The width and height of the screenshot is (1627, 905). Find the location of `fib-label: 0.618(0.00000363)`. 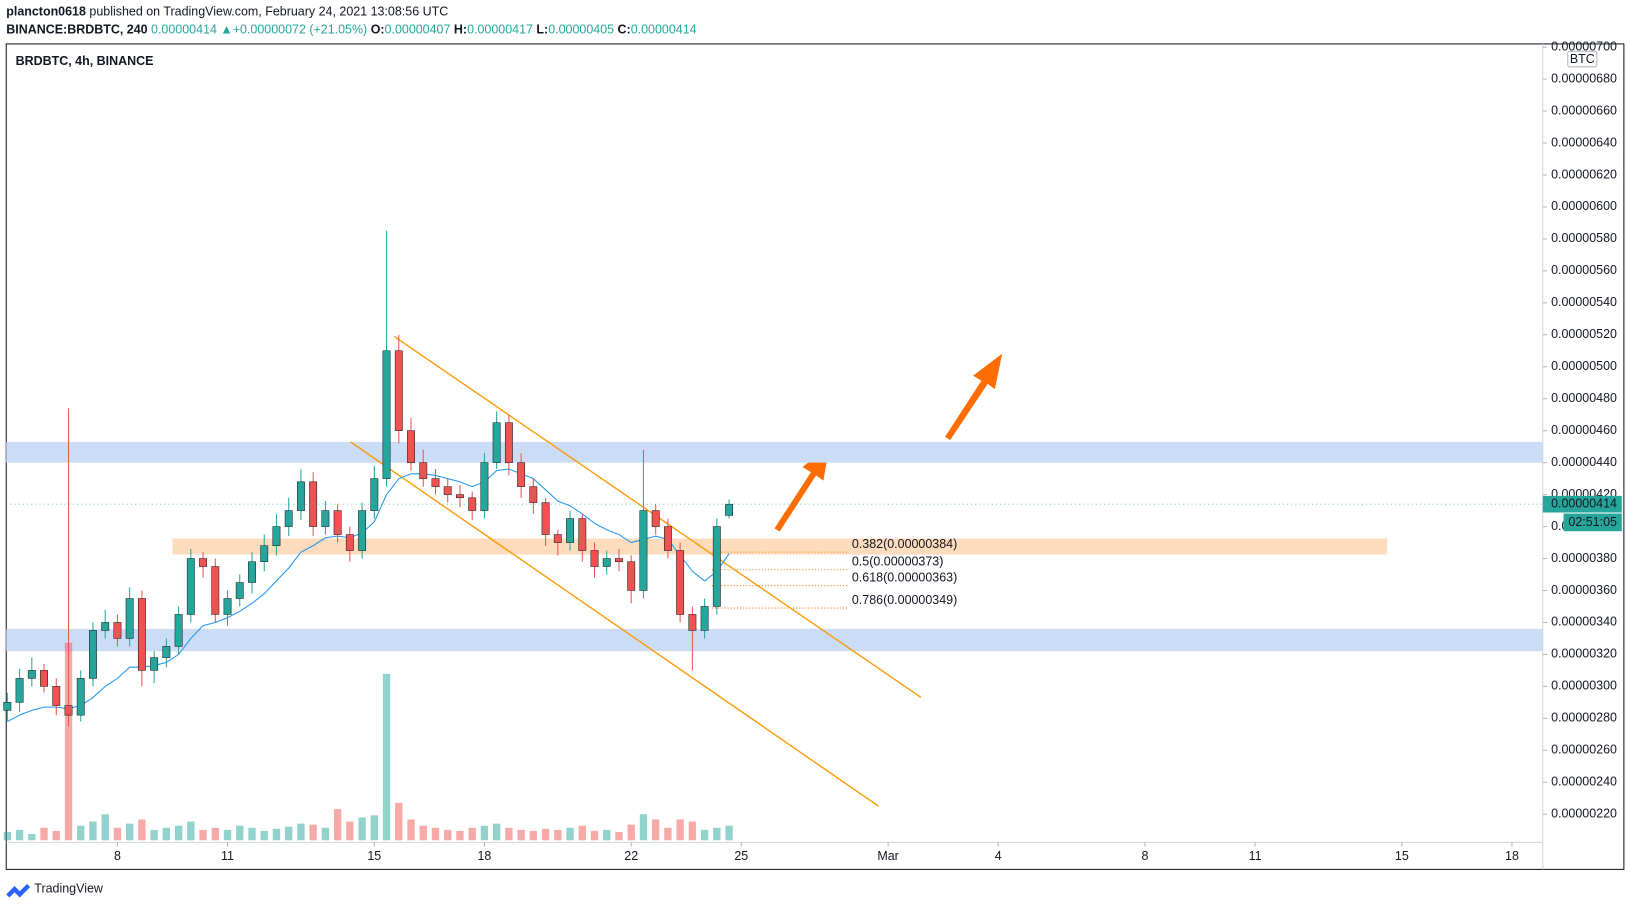

fib-label: 0.618(0.00000363) is located at coordinates (904, 578).